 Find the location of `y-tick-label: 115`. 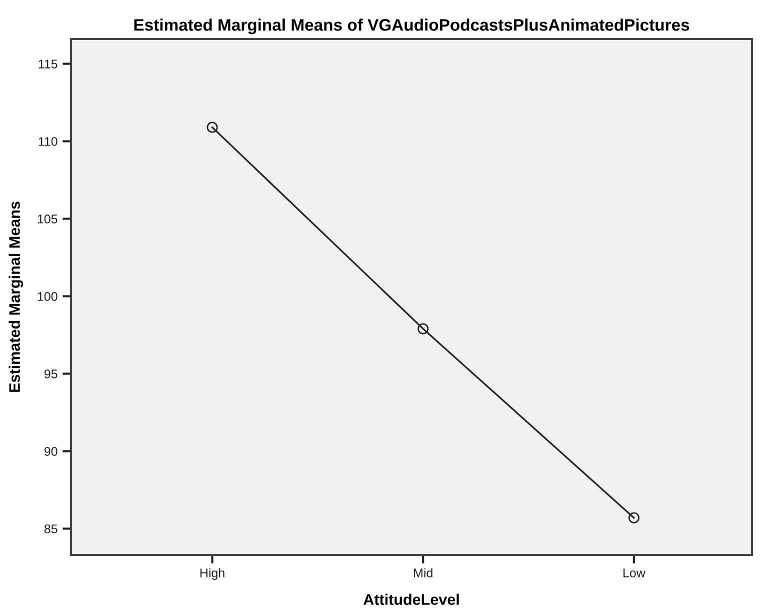

y-tick-label: 115 is located at coordinates (48, 64).